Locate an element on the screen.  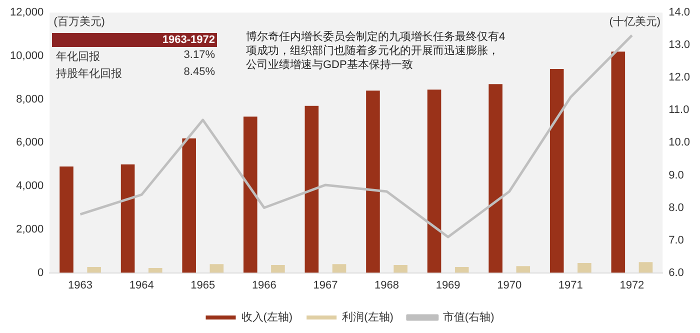
x-tick-label: 1971 is located at coordinates (570, 285).